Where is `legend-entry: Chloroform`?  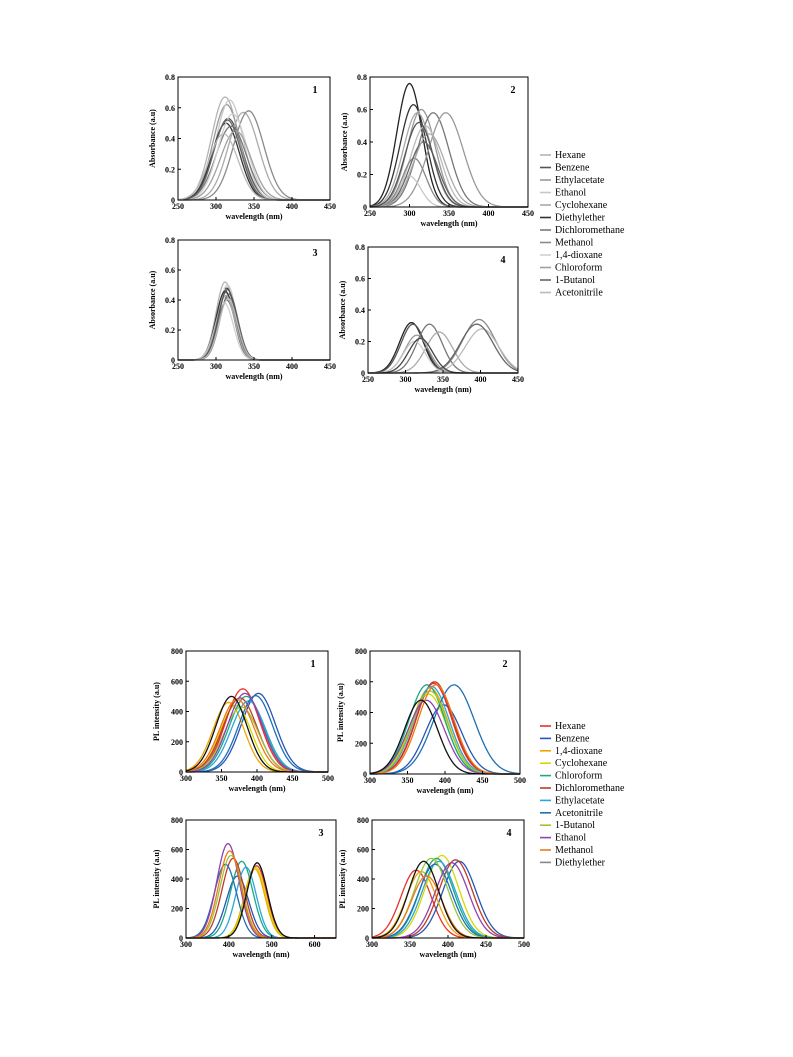
legend-entry: Chloroform is located at coordinates (571, 268).